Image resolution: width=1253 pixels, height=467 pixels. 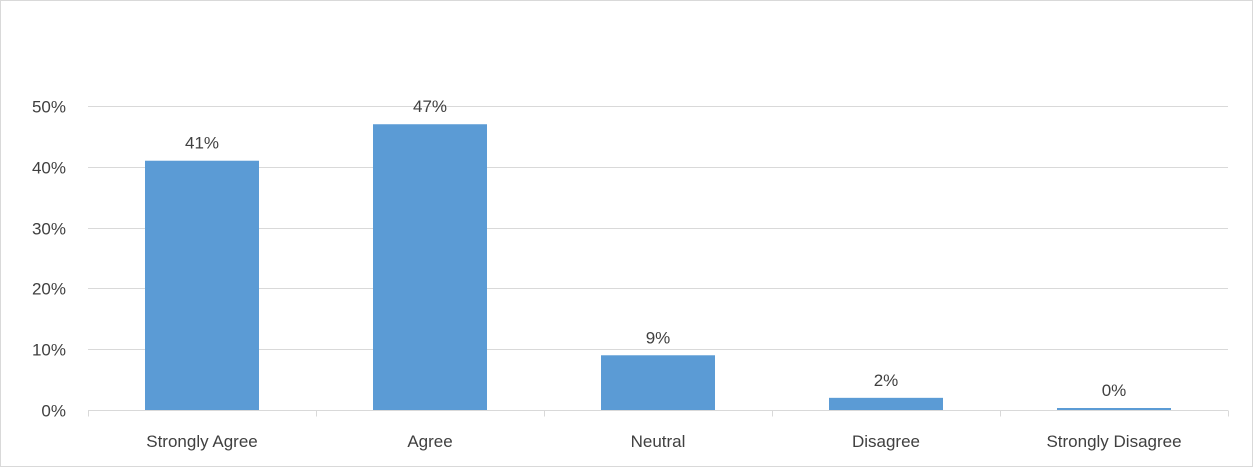 I want to click on y-tick-label: 50%, so click(x=49, y=107).